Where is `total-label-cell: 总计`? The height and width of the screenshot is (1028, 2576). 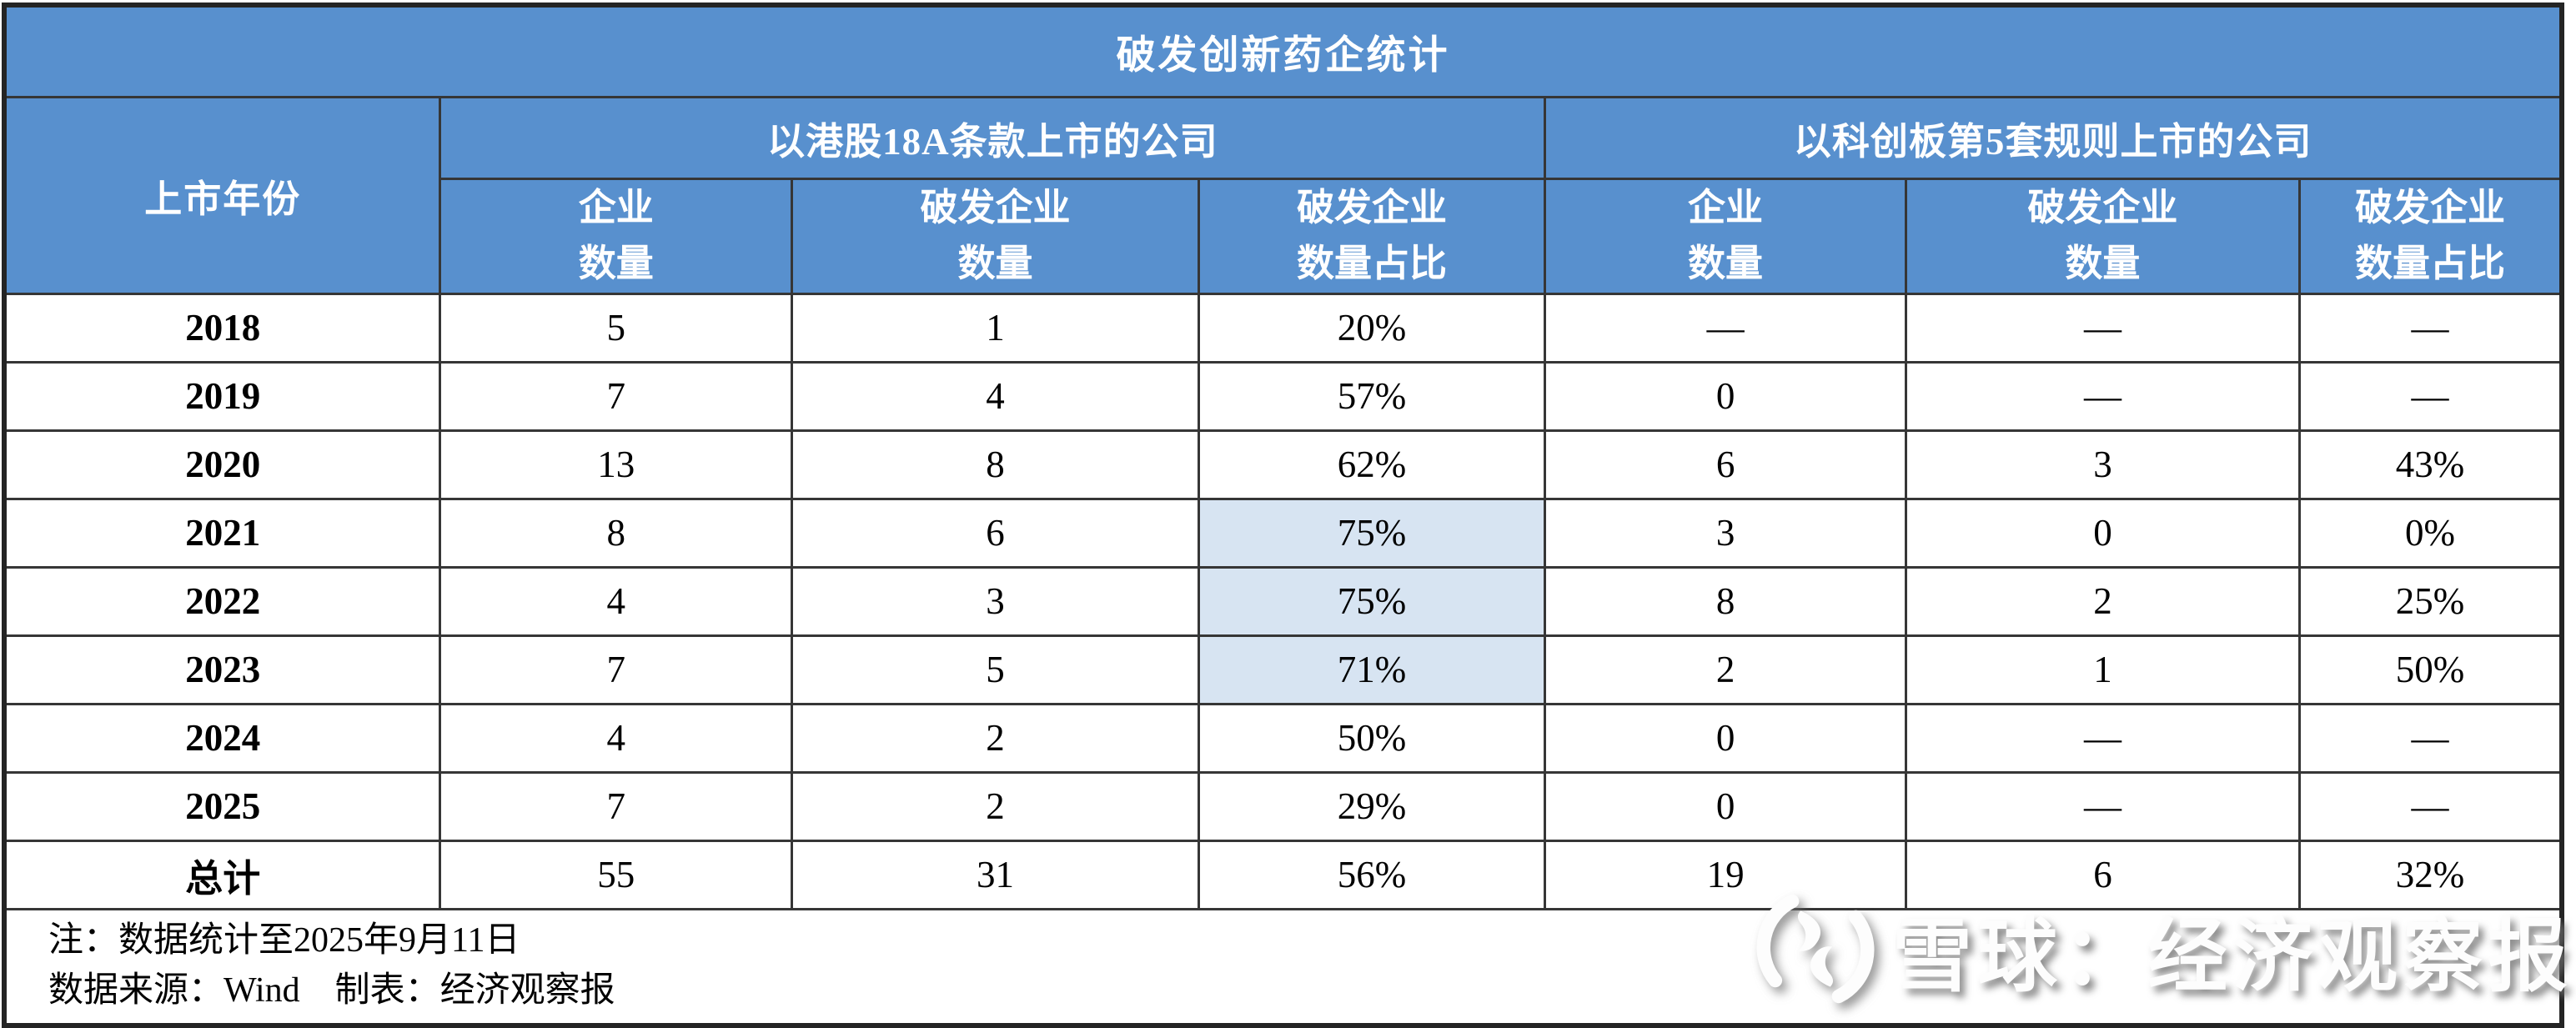
total-label-cell: 总计 is located at coordinates (222, 875).